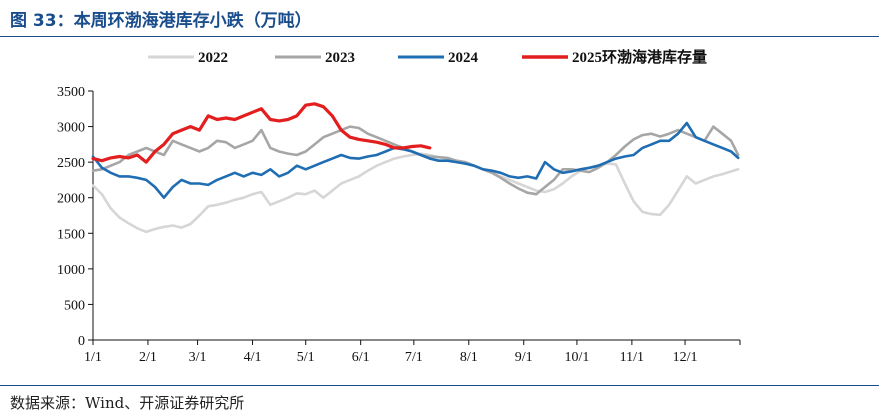 The height and width of the screenshot is (420, 879). What do you see at coordinates (632, 357) in the screenshot?
I see `x-tick-label: 11/1` at bounding box center [632, 357].